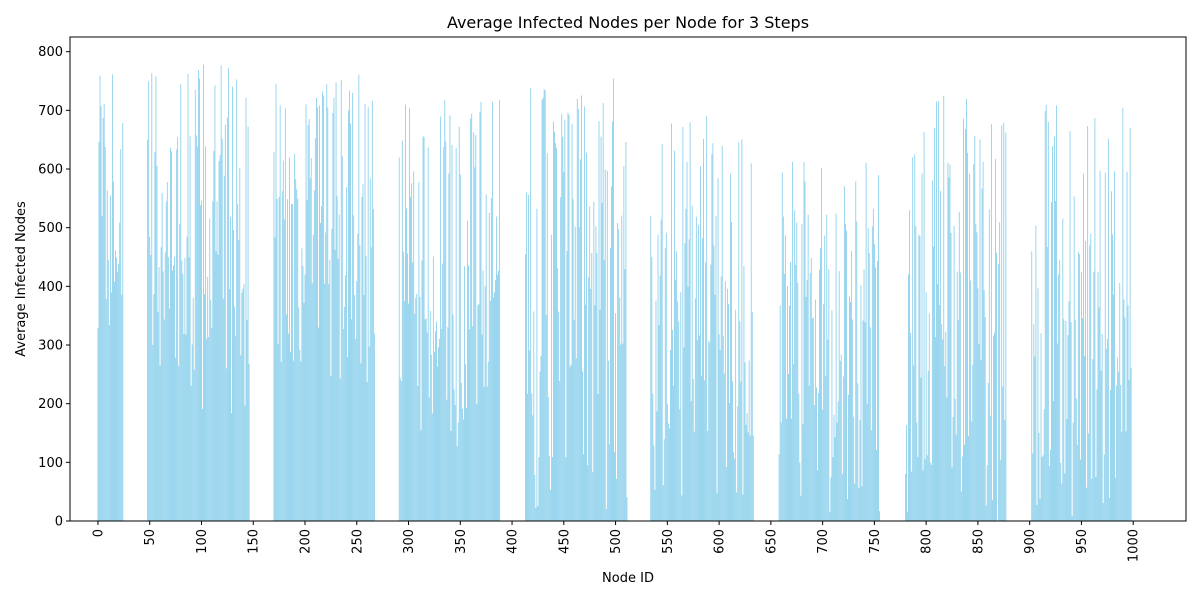 This screenshot has width=1200, height=604. Describe the element at coordinates (306, 541) in the screenshot. I see `x-tick-label: 200` at that location.